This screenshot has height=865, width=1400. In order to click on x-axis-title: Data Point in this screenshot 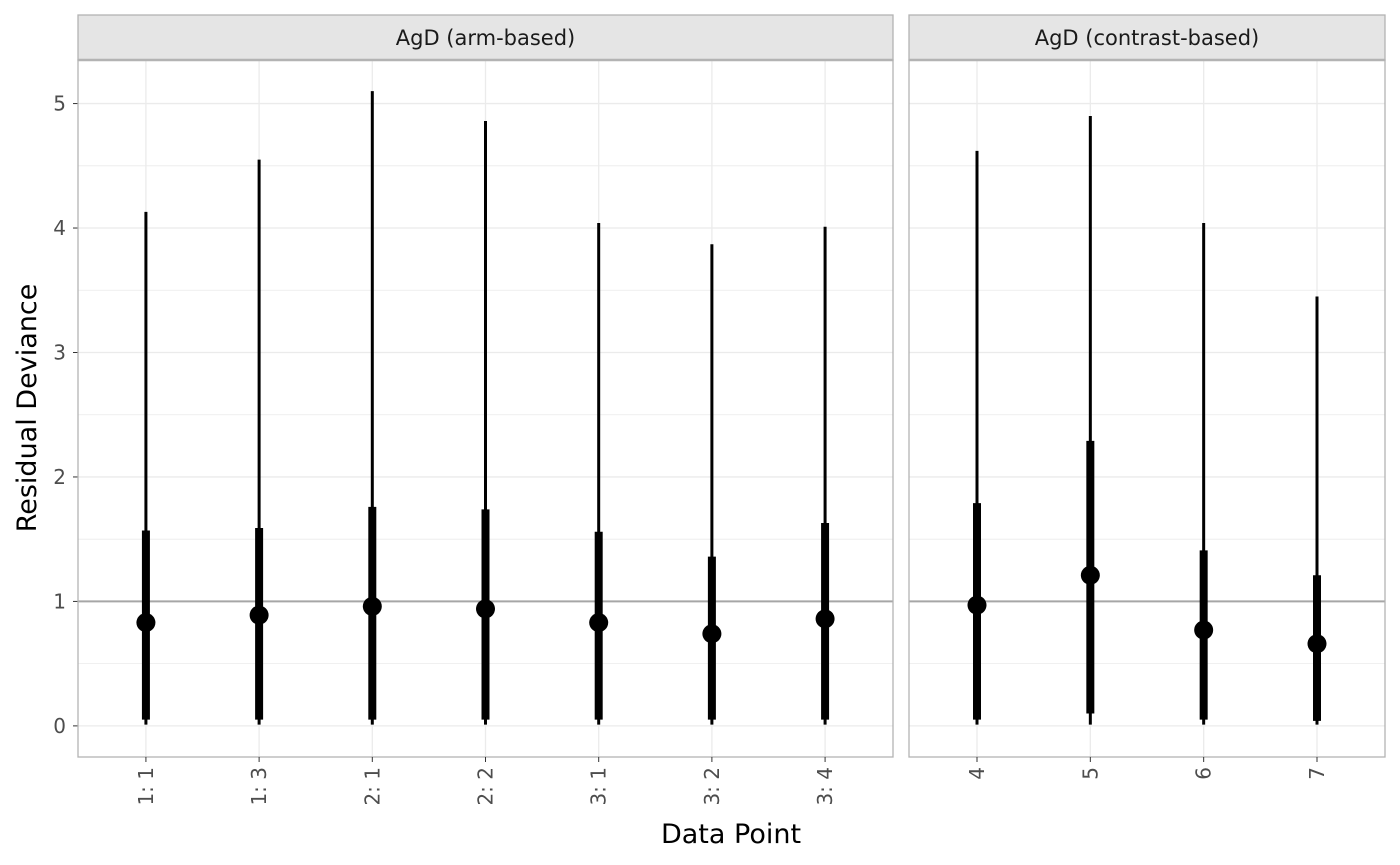, I will do `click(731, 834)`.